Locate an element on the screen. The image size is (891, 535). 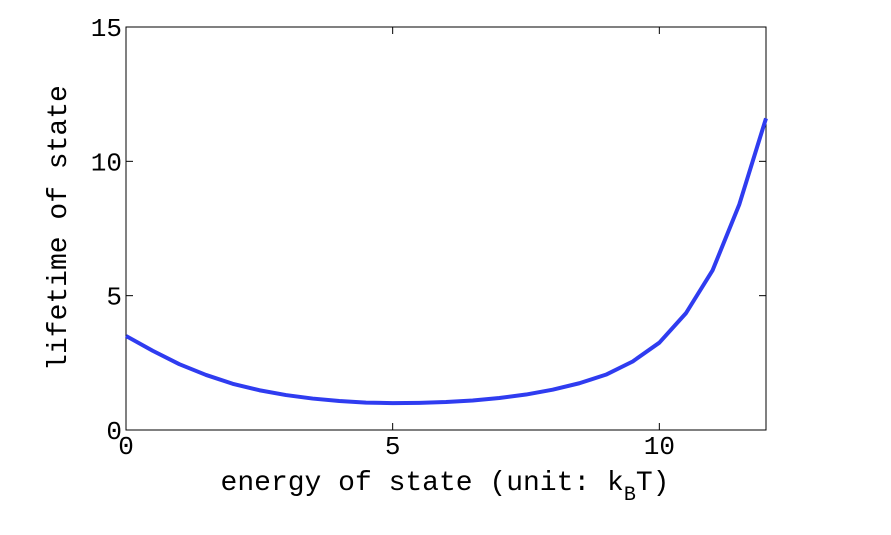
y-tick-label: 10 is located at coordinates (106, 163).